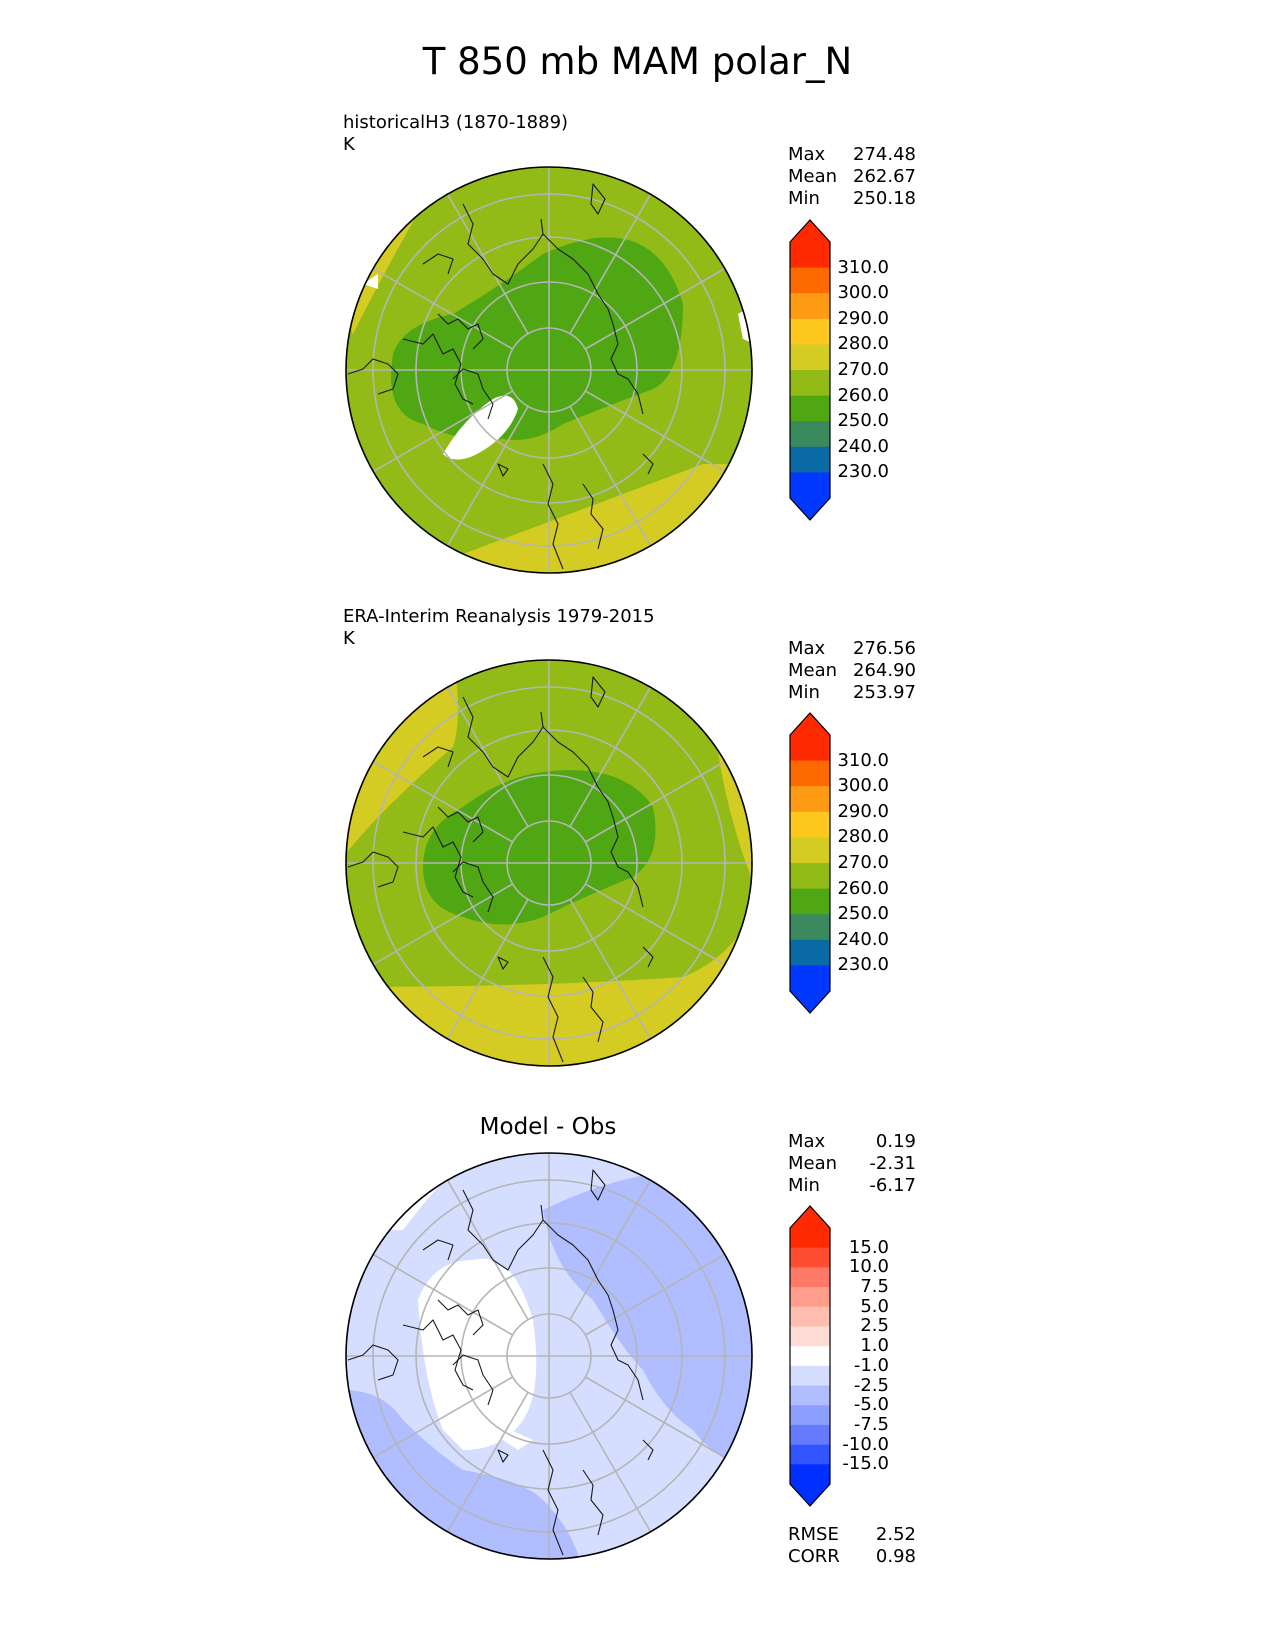 This screenshot has height=1650, width=1275. I want to click on panel-difference-stats: Max 0.19 Mean -2.31 Min -6.17, so click(852, 1164).